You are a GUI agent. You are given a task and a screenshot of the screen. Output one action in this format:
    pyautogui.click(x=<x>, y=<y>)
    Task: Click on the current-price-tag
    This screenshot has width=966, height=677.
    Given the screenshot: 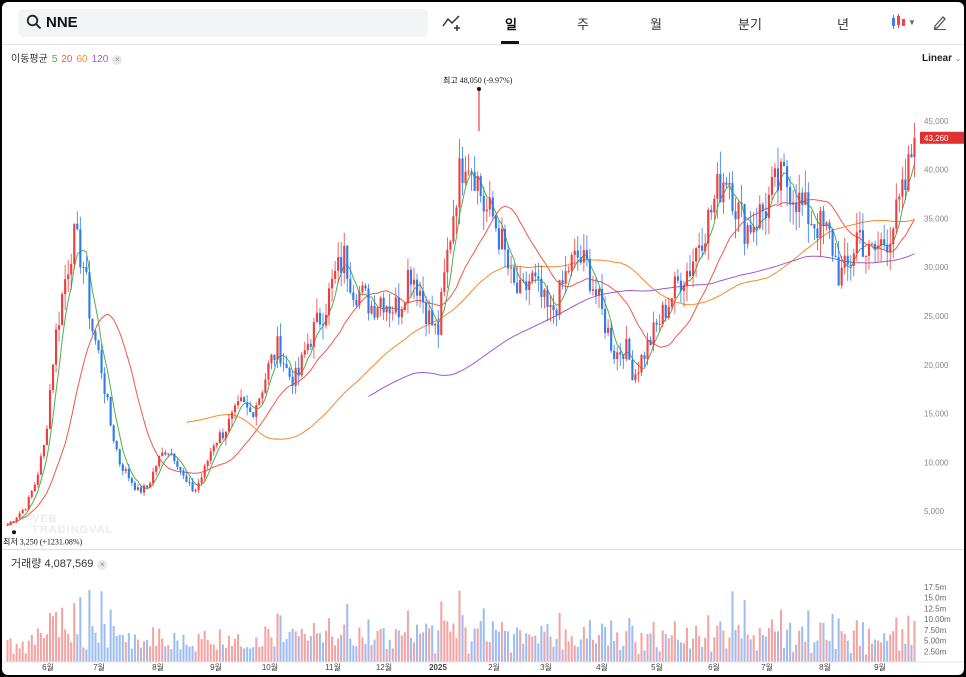 What is the action you would take?
    pyautogui.click(x=942, y=137)
    